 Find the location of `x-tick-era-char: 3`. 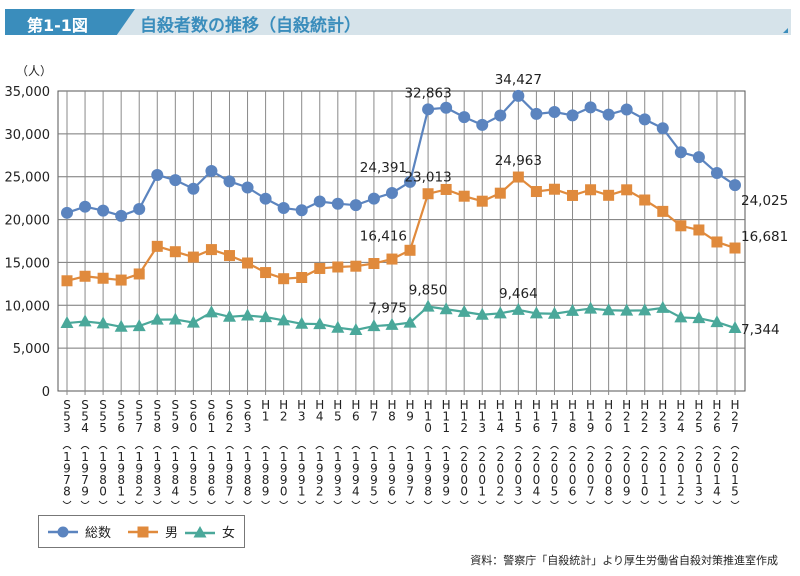

x-tick-era-char: 3 is located at coordinates (482, 428).